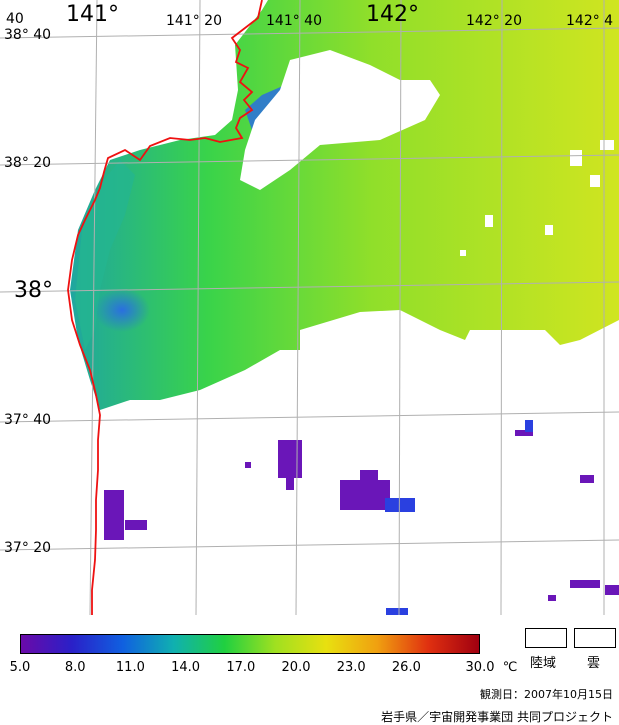 The image size is (619, 725). What do you see at coordinates (294, 21) in the screenshot?
I see `lon-label-141-40: 141° 40` at bounding box center [294, 21].